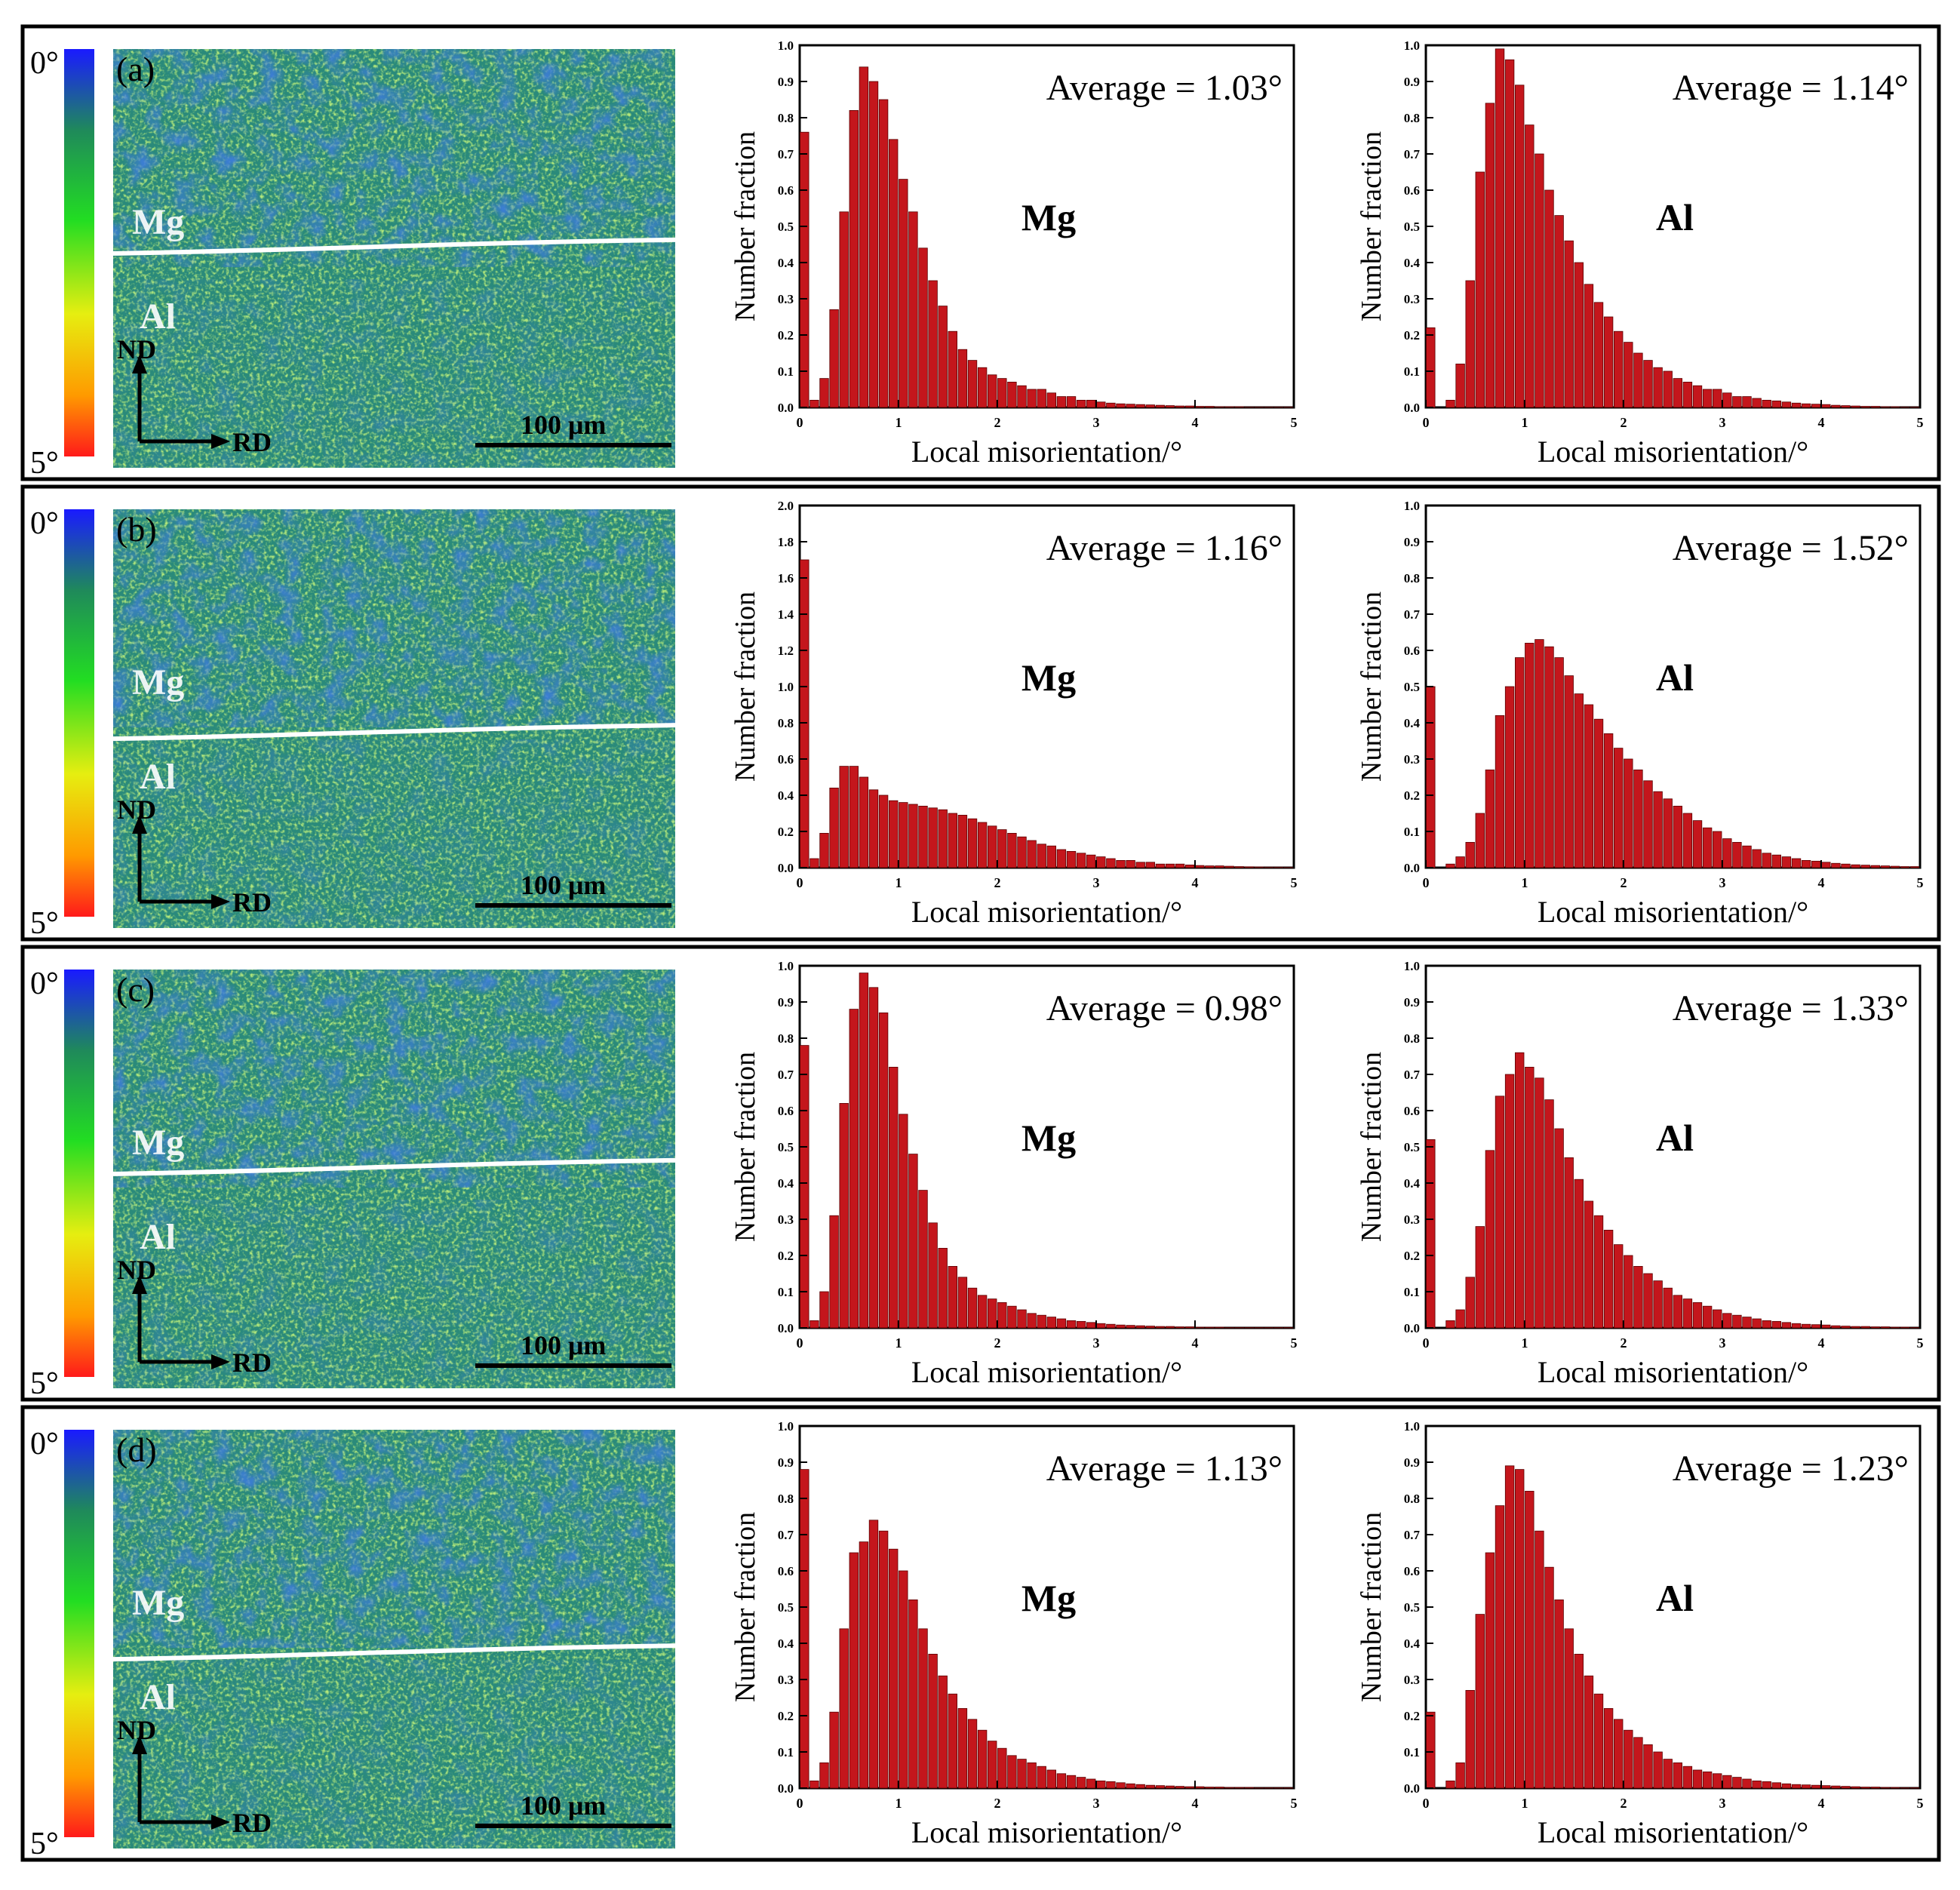 The height and width of the screenshot is (1890, 1960). Describe the element at coordinates (1722, 882) in the screenshot. I see `x-tick-label: 3` at that location.